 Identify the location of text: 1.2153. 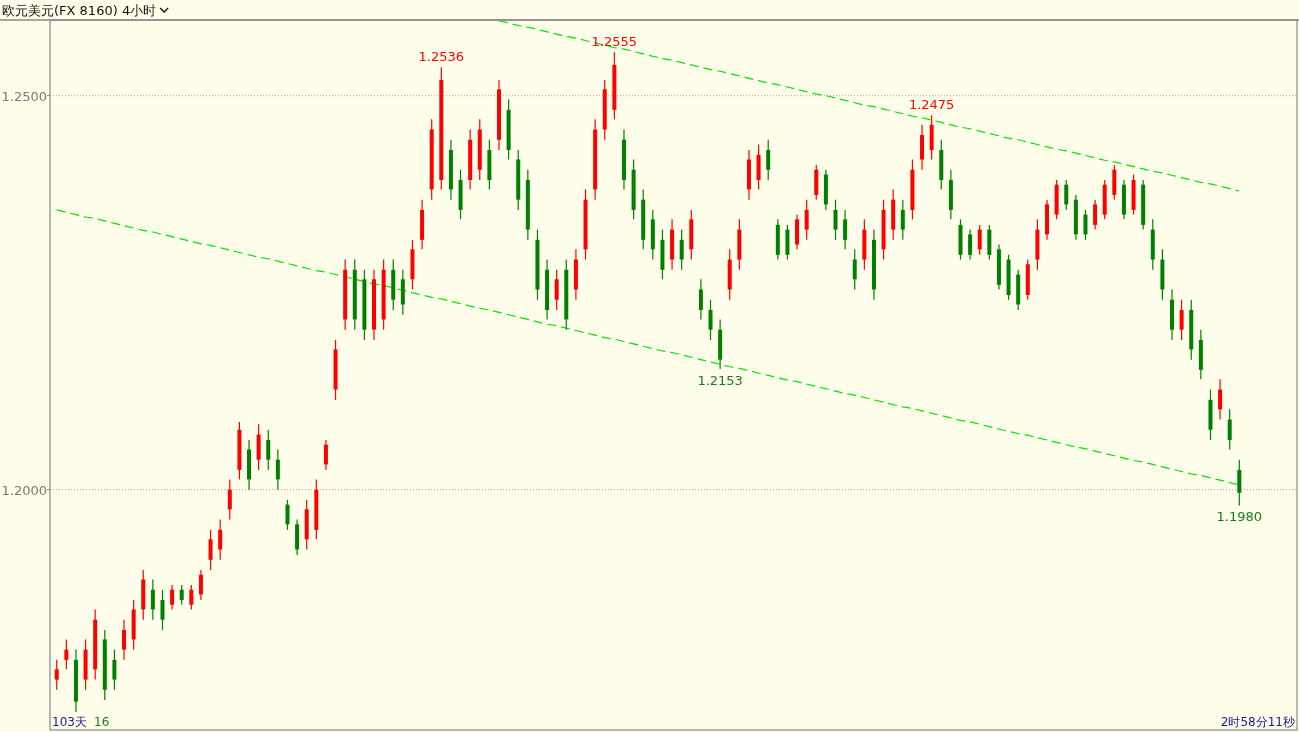
(720, 381).